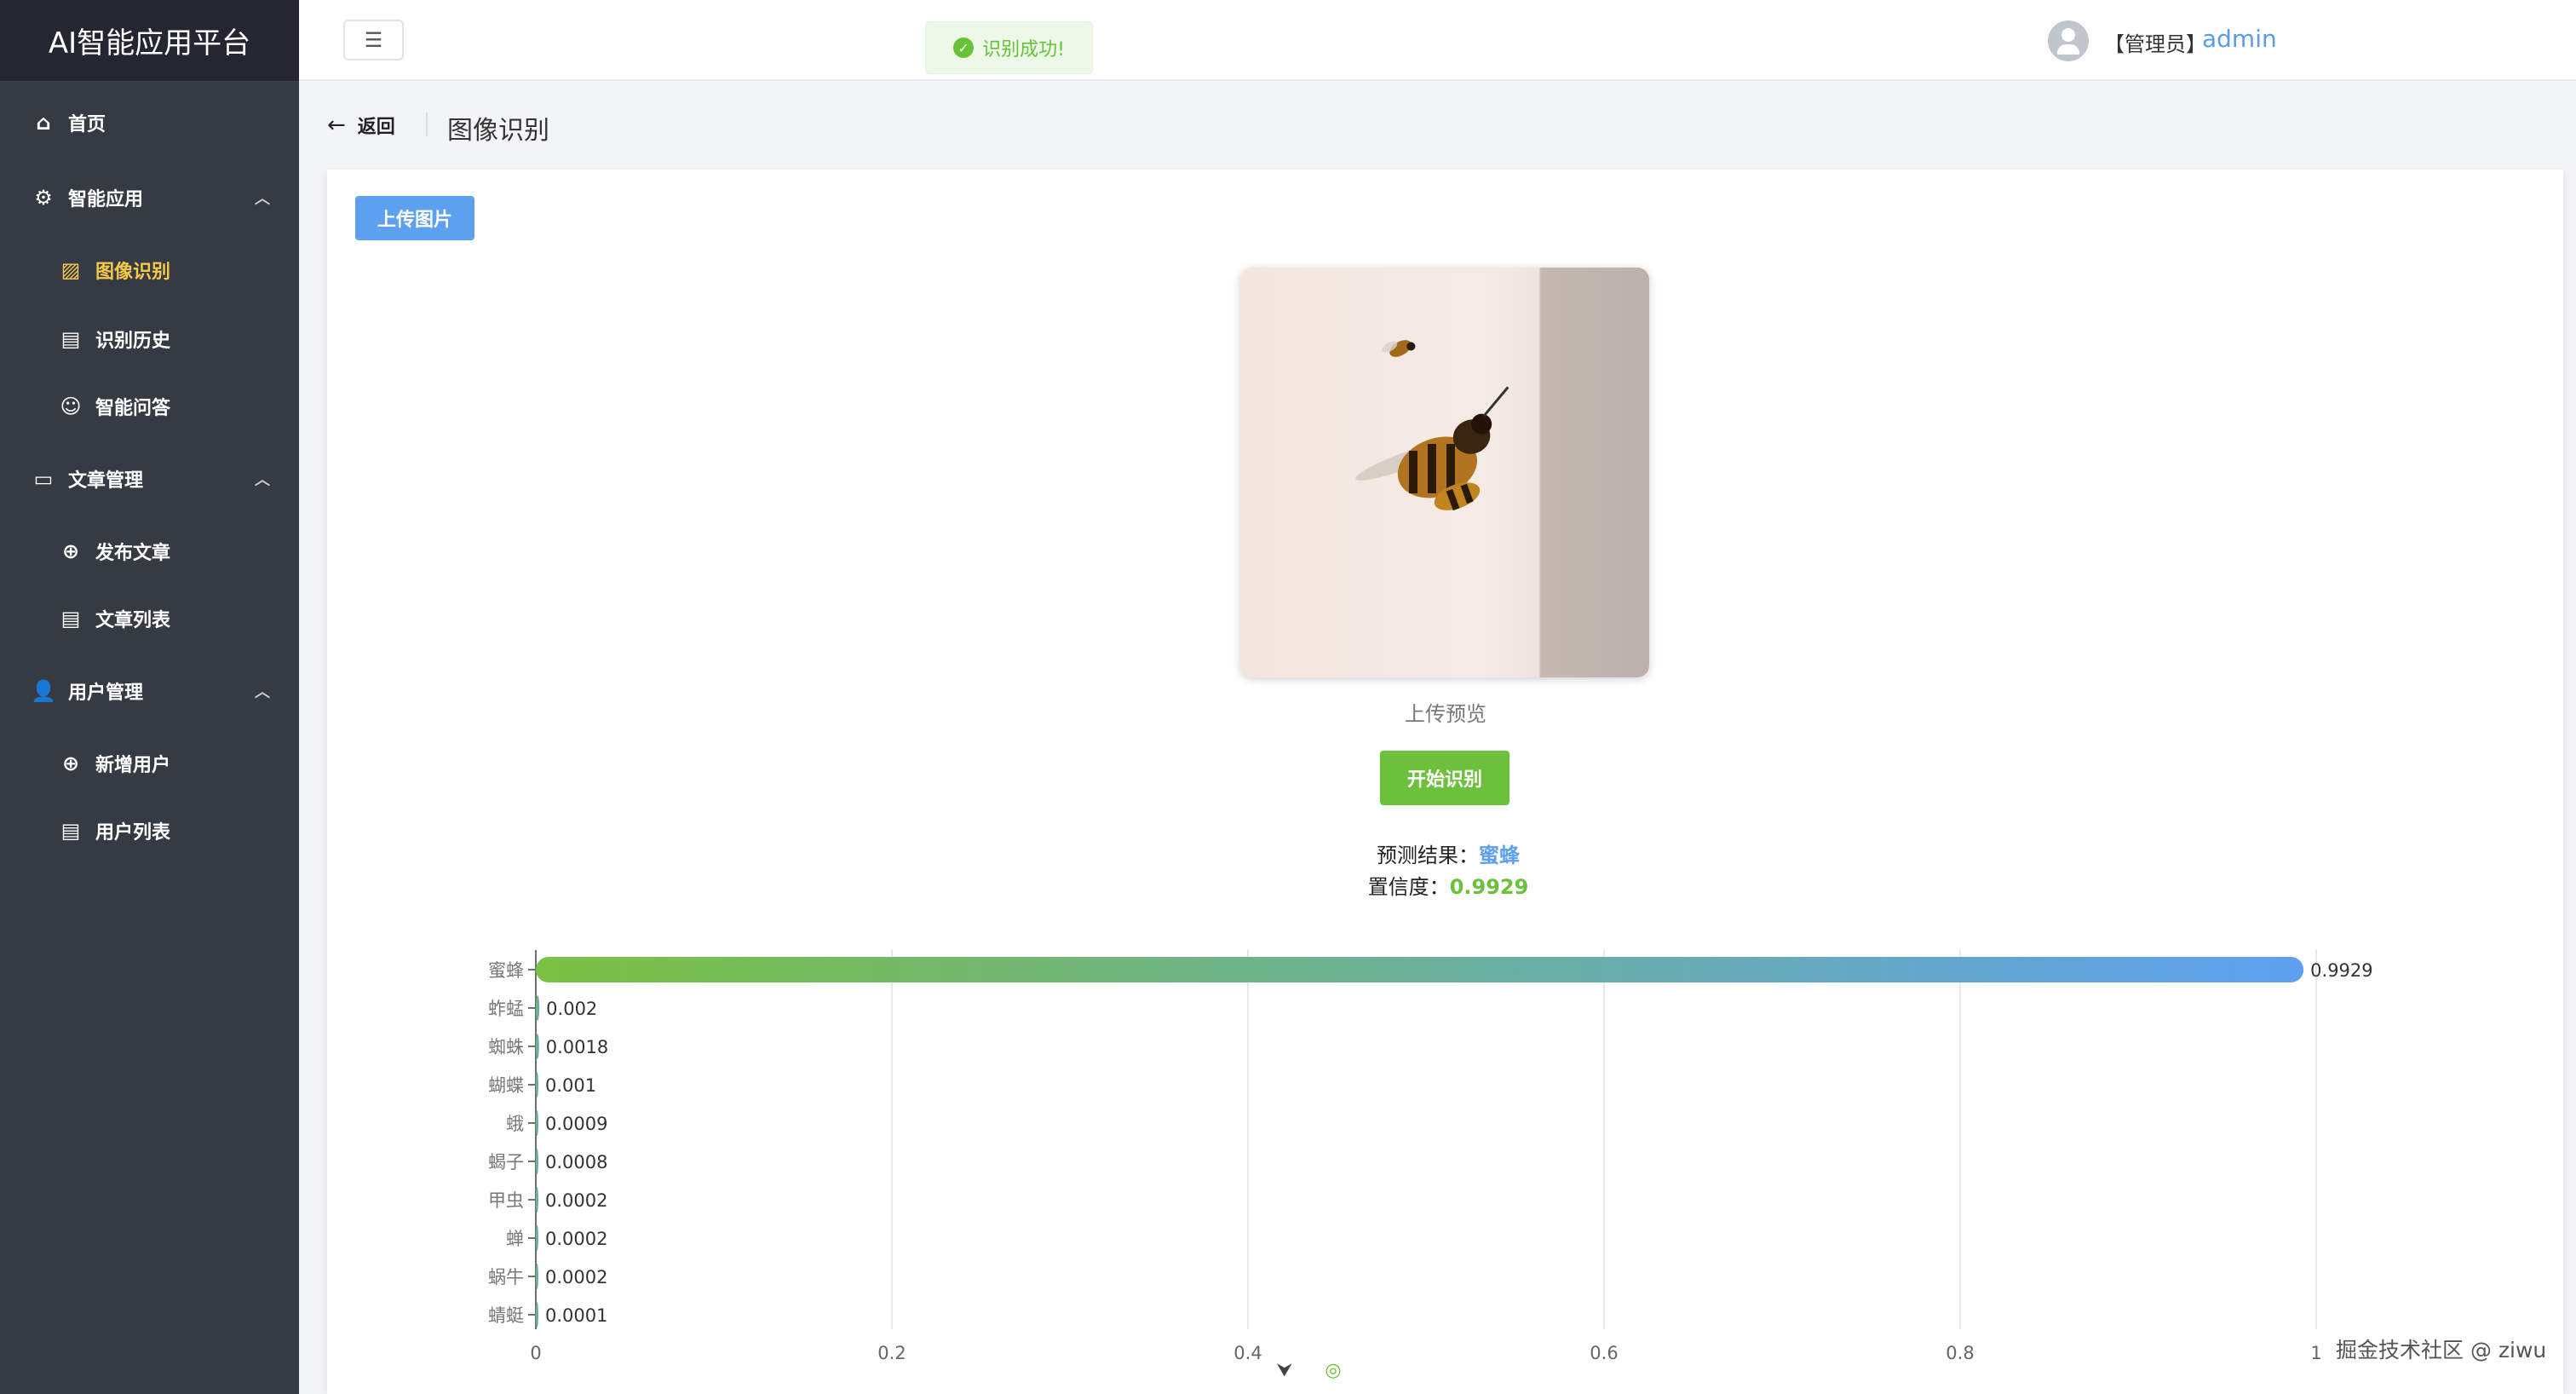 Image resolution: width=2576 pixels, height=1394 pixels. Describe the element at coordinates (71, 763) in the screenshot. I see `plus-circle-icon: ⊕` at that location.